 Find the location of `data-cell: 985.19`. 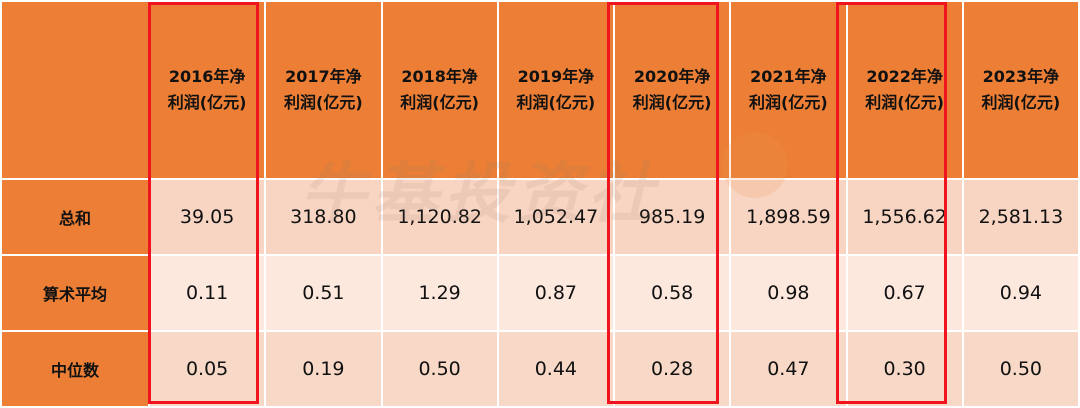

data-cell: 985.19 is located at coordinates (672, 217).